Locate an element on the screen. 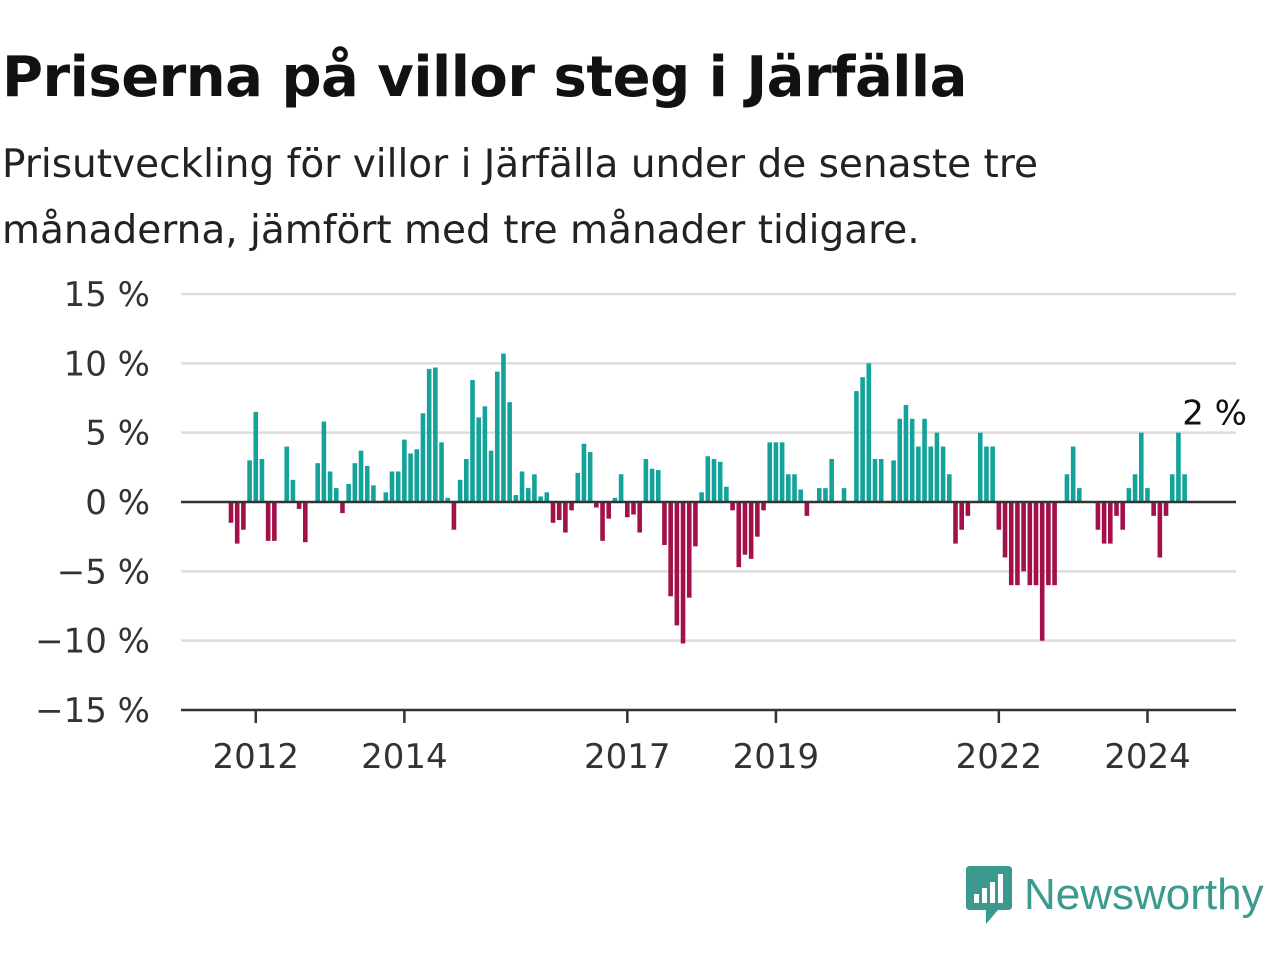 The width and height of the screenshot is (1280, 960). newsworthy-logo-icon is located at coordinates (989, 895).